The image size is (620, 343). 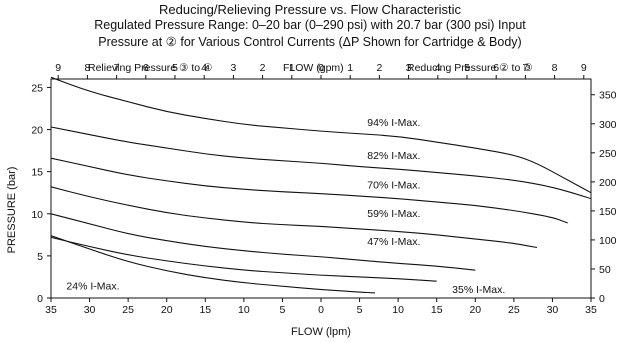 What do you see at coordinates (602, 299) in the screenshot?
I see `right-tick-label: 0` at bounding box center [602, 299].